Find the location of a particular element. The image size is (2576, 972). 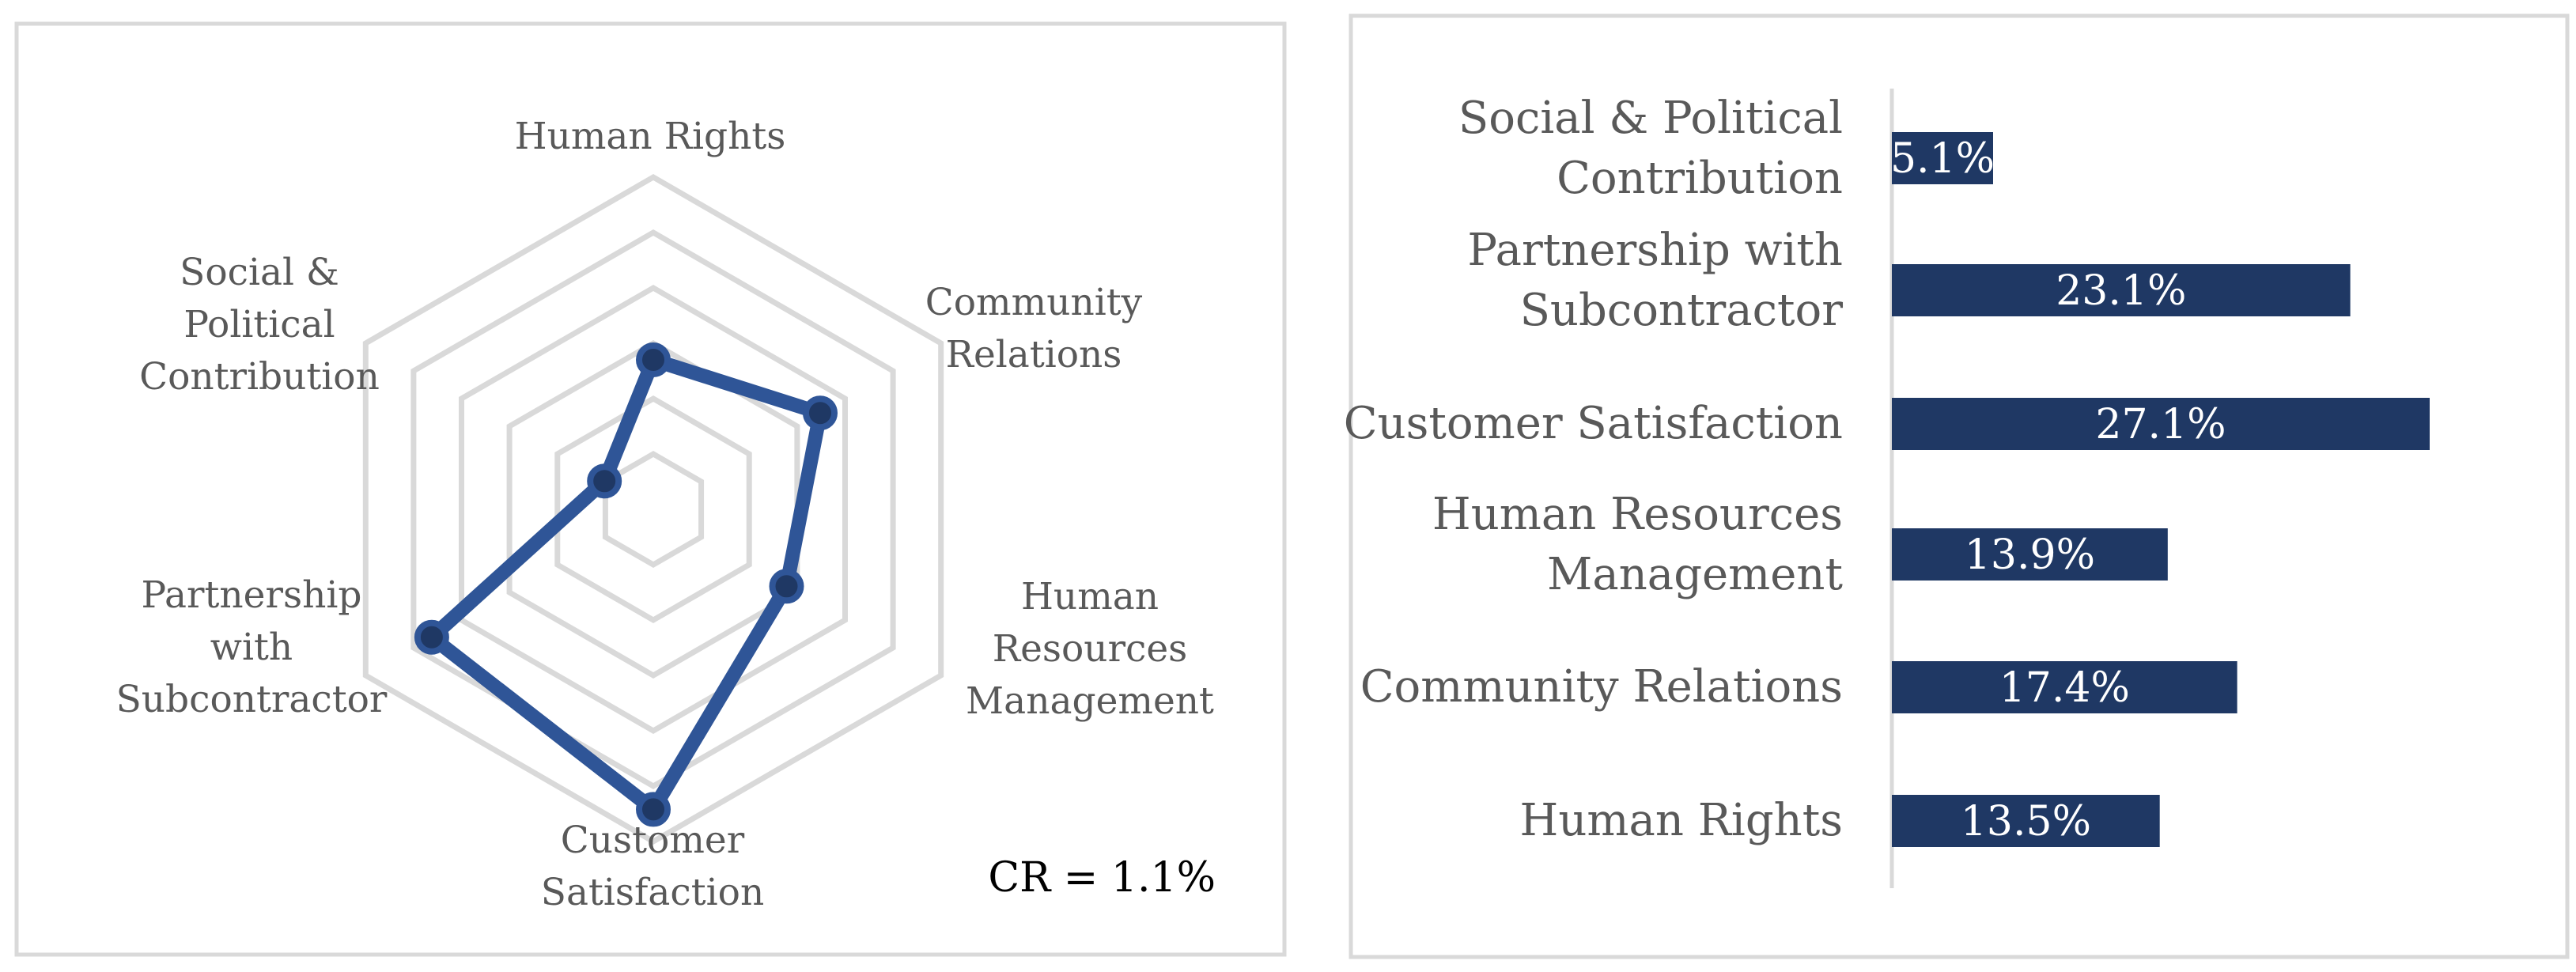

bar-label-human-resources-management: Human Resources Management is located at coordinates (1638, 544).